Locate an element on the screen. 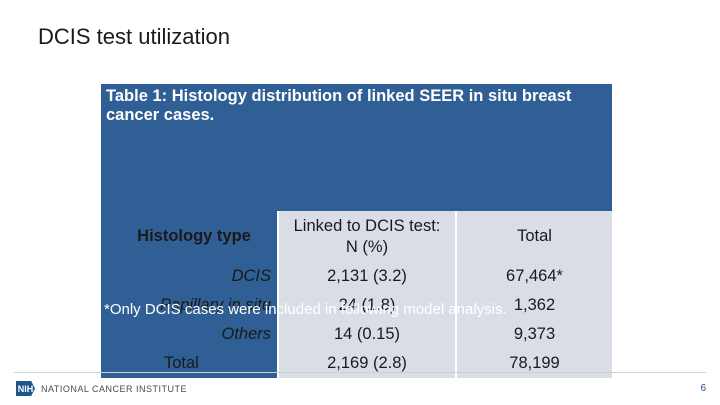 This screenshot has width=720, height=405. logo-text: NATIONAL CANCER INSTITUTE is located at coordinates (114, 388).